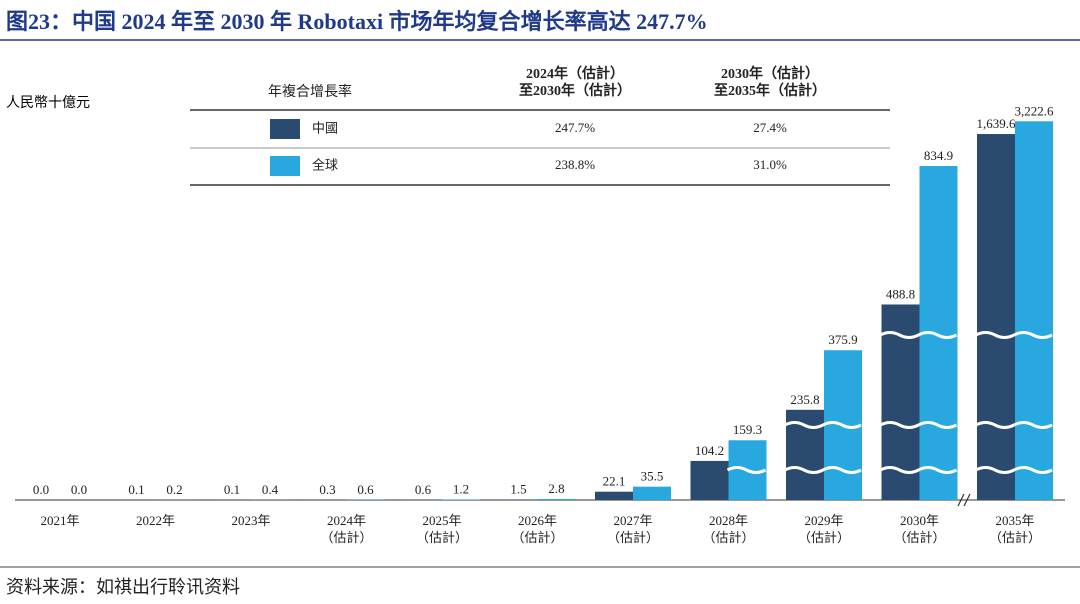 The image size is (1080, 604). Describe the element at coordinates (728, 529) in the screenshot. I see `x-tick-label: 2028年 （估計）` at that location.